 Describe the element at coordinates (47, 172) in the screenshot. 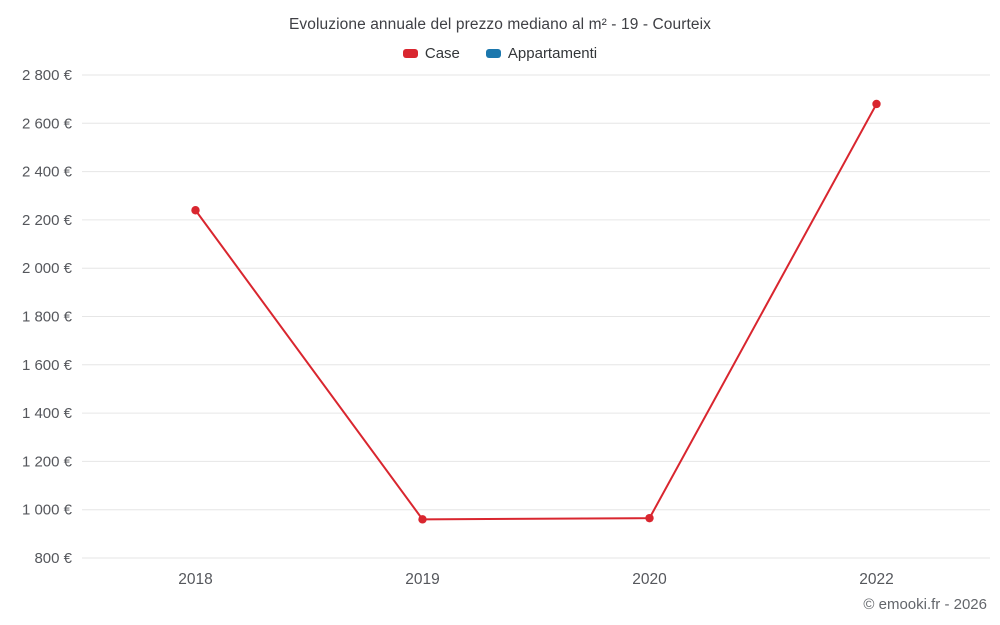

I see `y-axis-tick-label: 2 400 €` at that location.